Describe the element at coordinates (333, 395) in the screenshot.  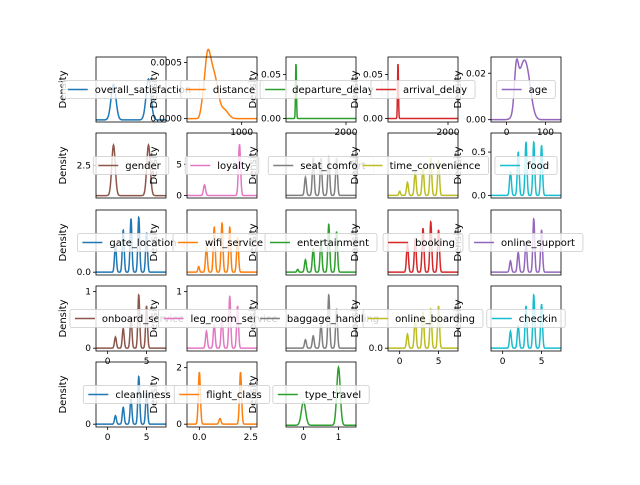
I see `legend-label: type_travel` at that location.